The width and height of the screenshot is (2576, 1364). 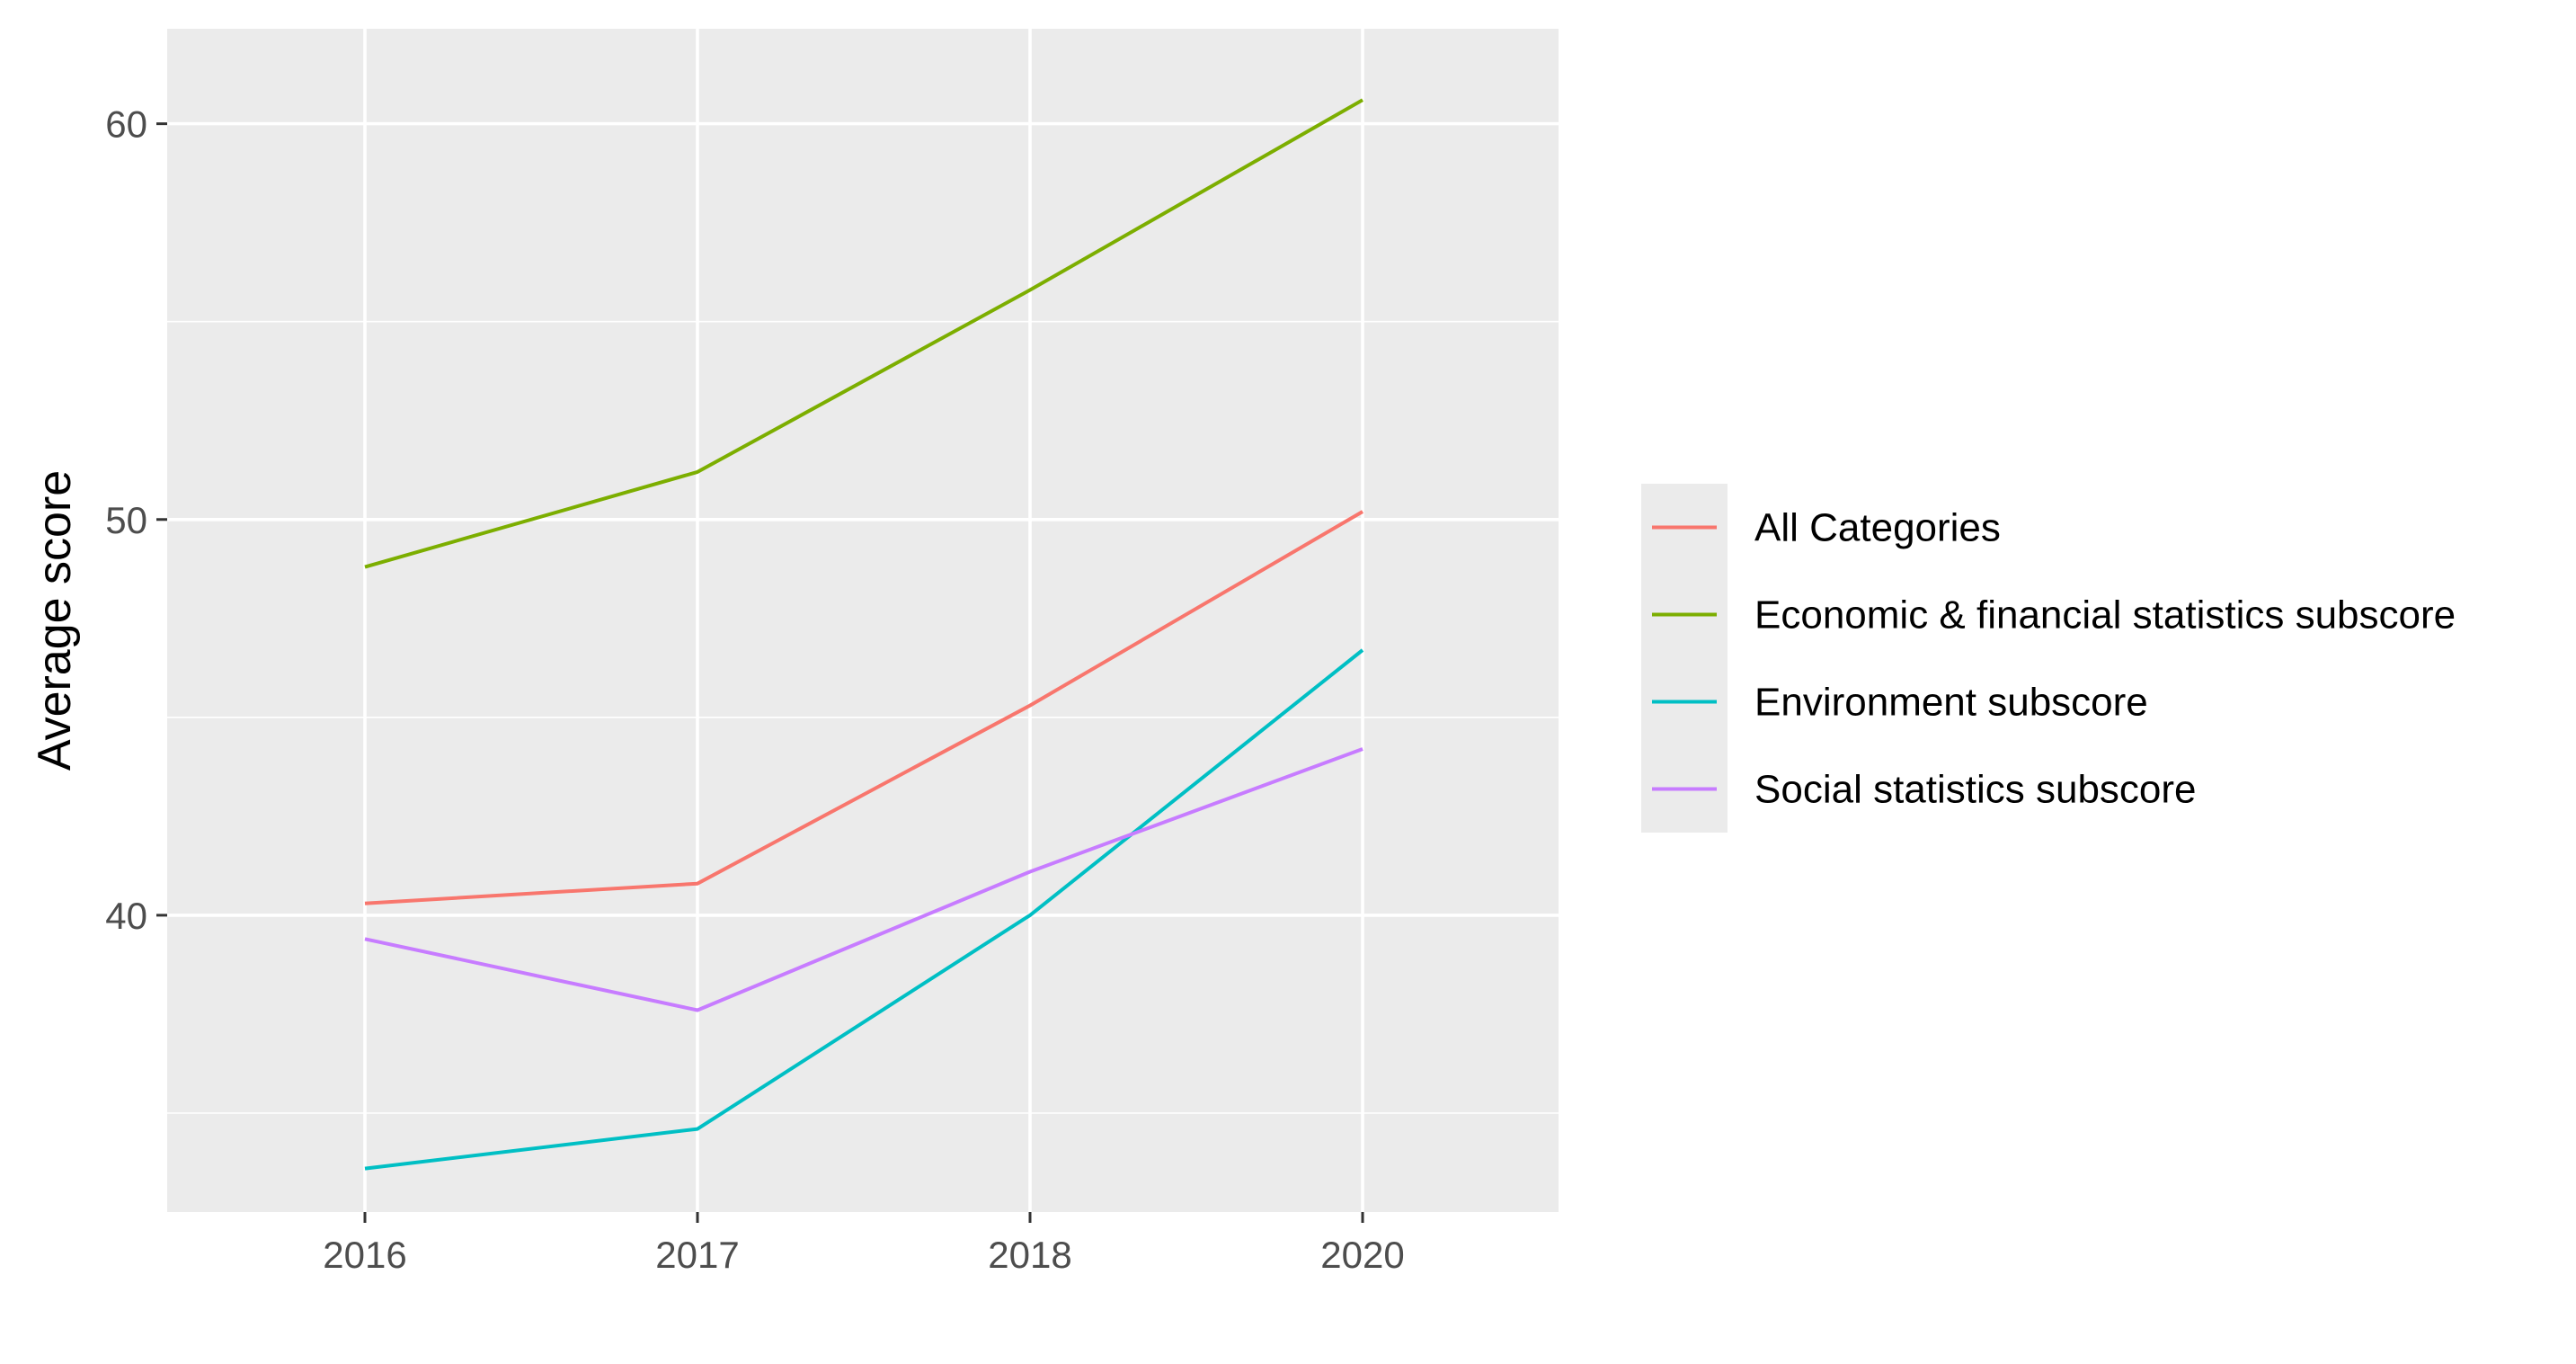 What do you see at coordinates (697, 1255) in the screenshot?
I see `x-tick-label: 2017` at bounding box center [697, 1255].